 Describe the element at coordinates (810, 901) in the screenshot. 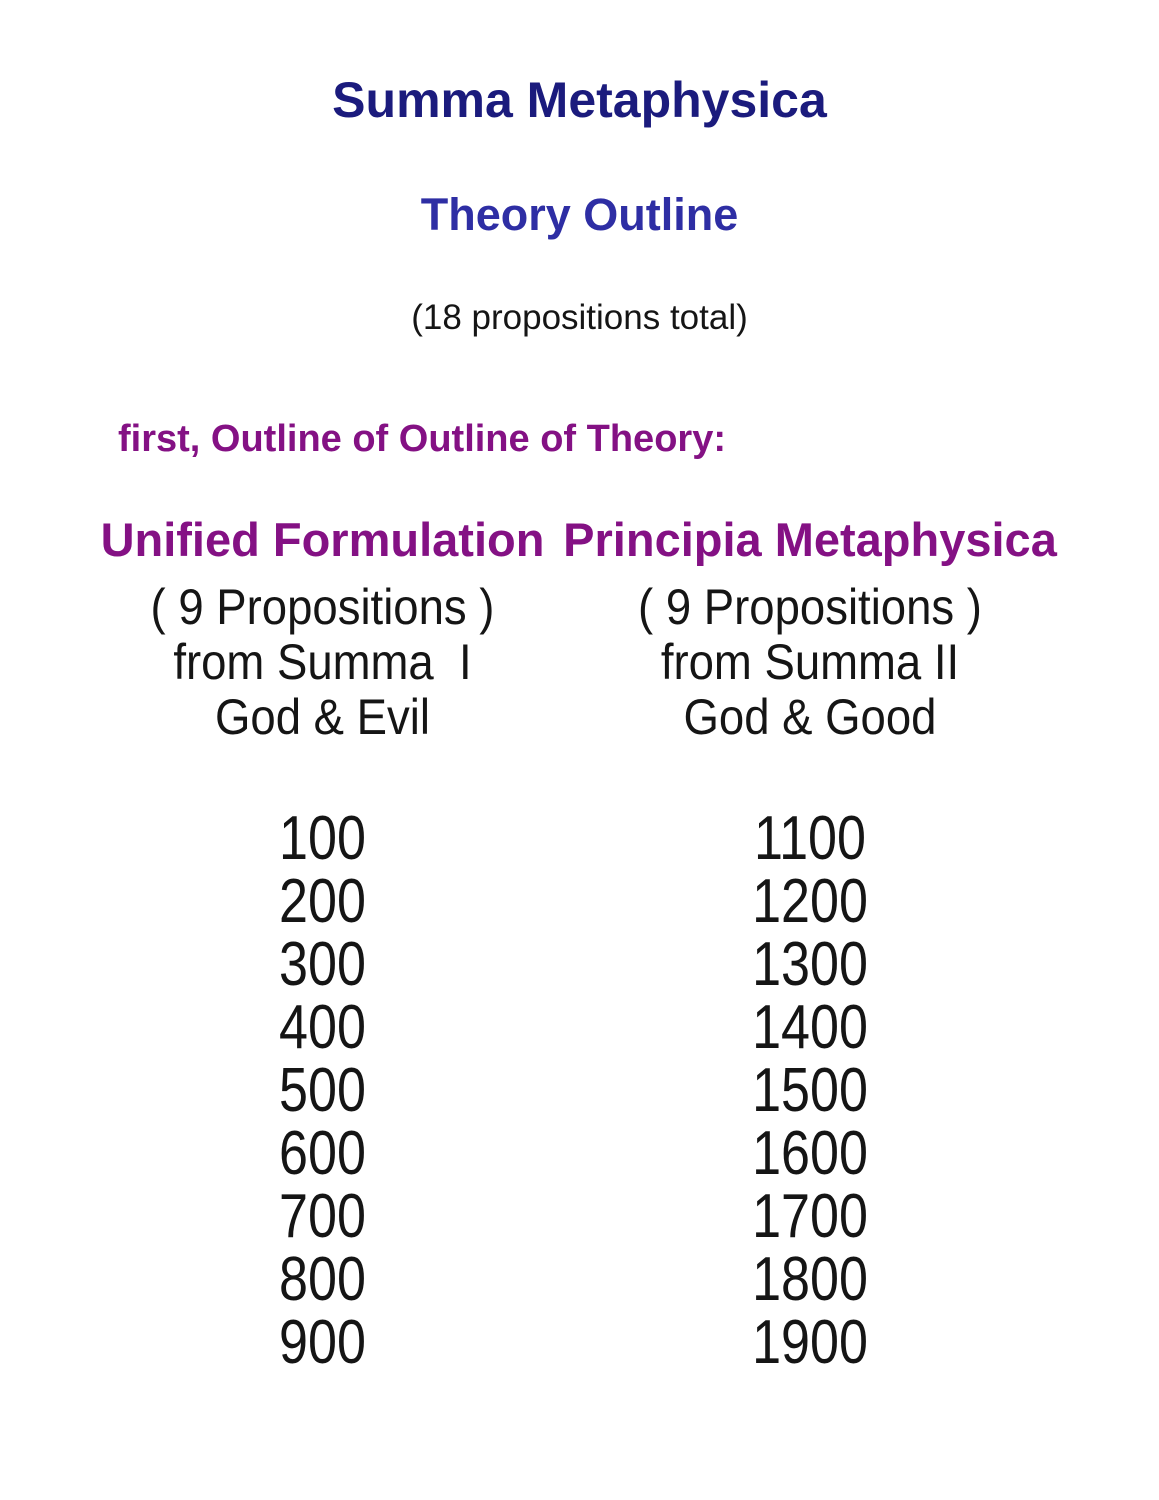

I see `proposition-number: 1200` at that location.